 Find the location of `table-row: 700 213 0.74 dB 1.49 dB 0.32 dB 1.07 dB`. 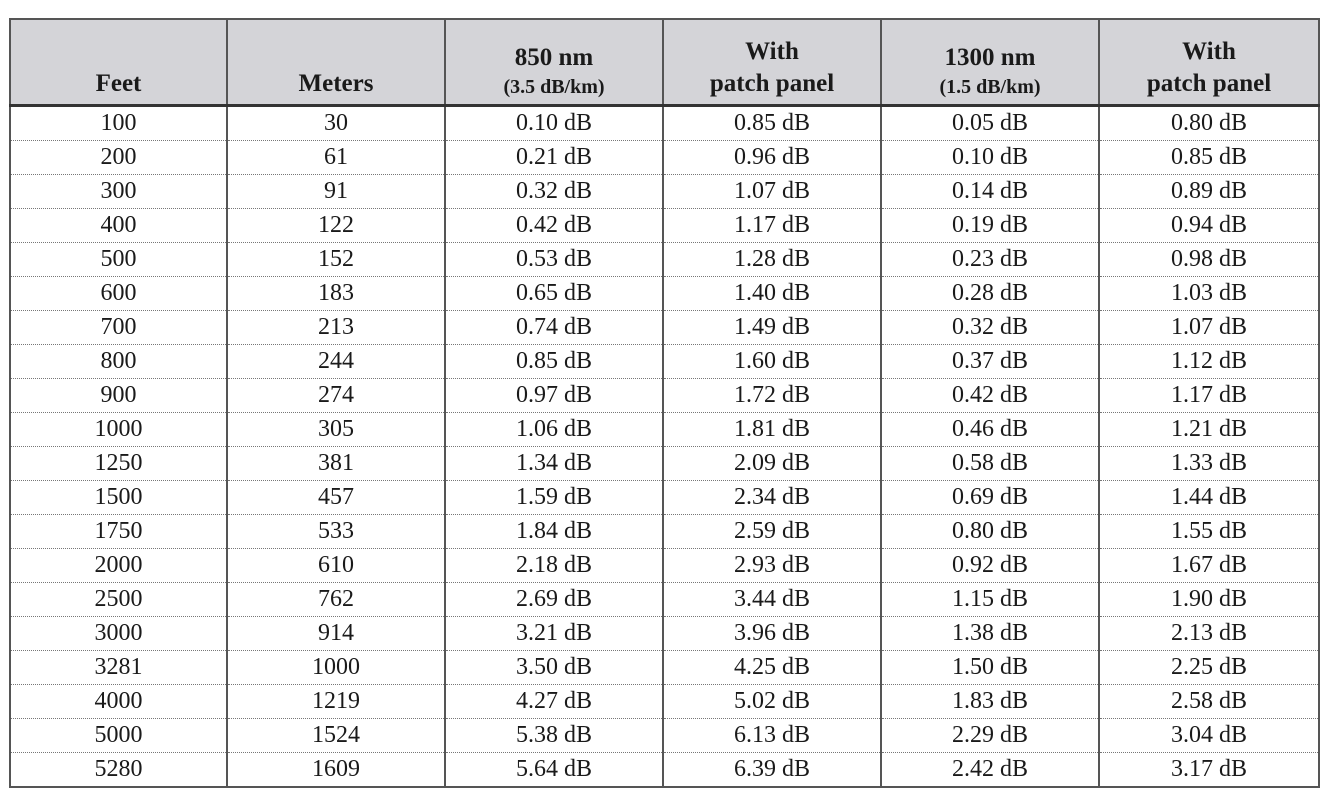

table-row: 700 213 0.74 dB 1.49 dB 0.32 dB 1.07 dB is located at coordinates (664, 327).